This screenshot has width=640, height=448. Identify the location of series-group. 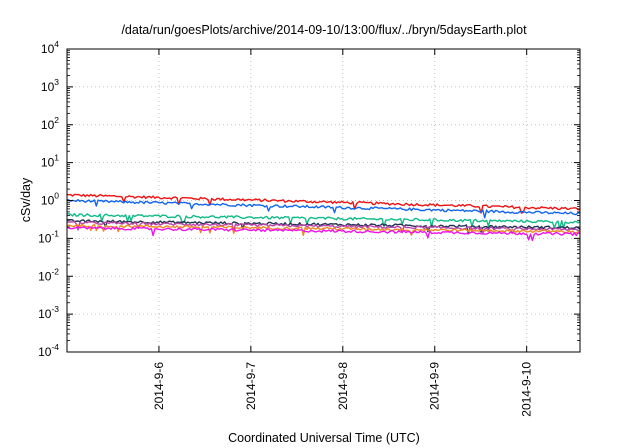
(323, 217).